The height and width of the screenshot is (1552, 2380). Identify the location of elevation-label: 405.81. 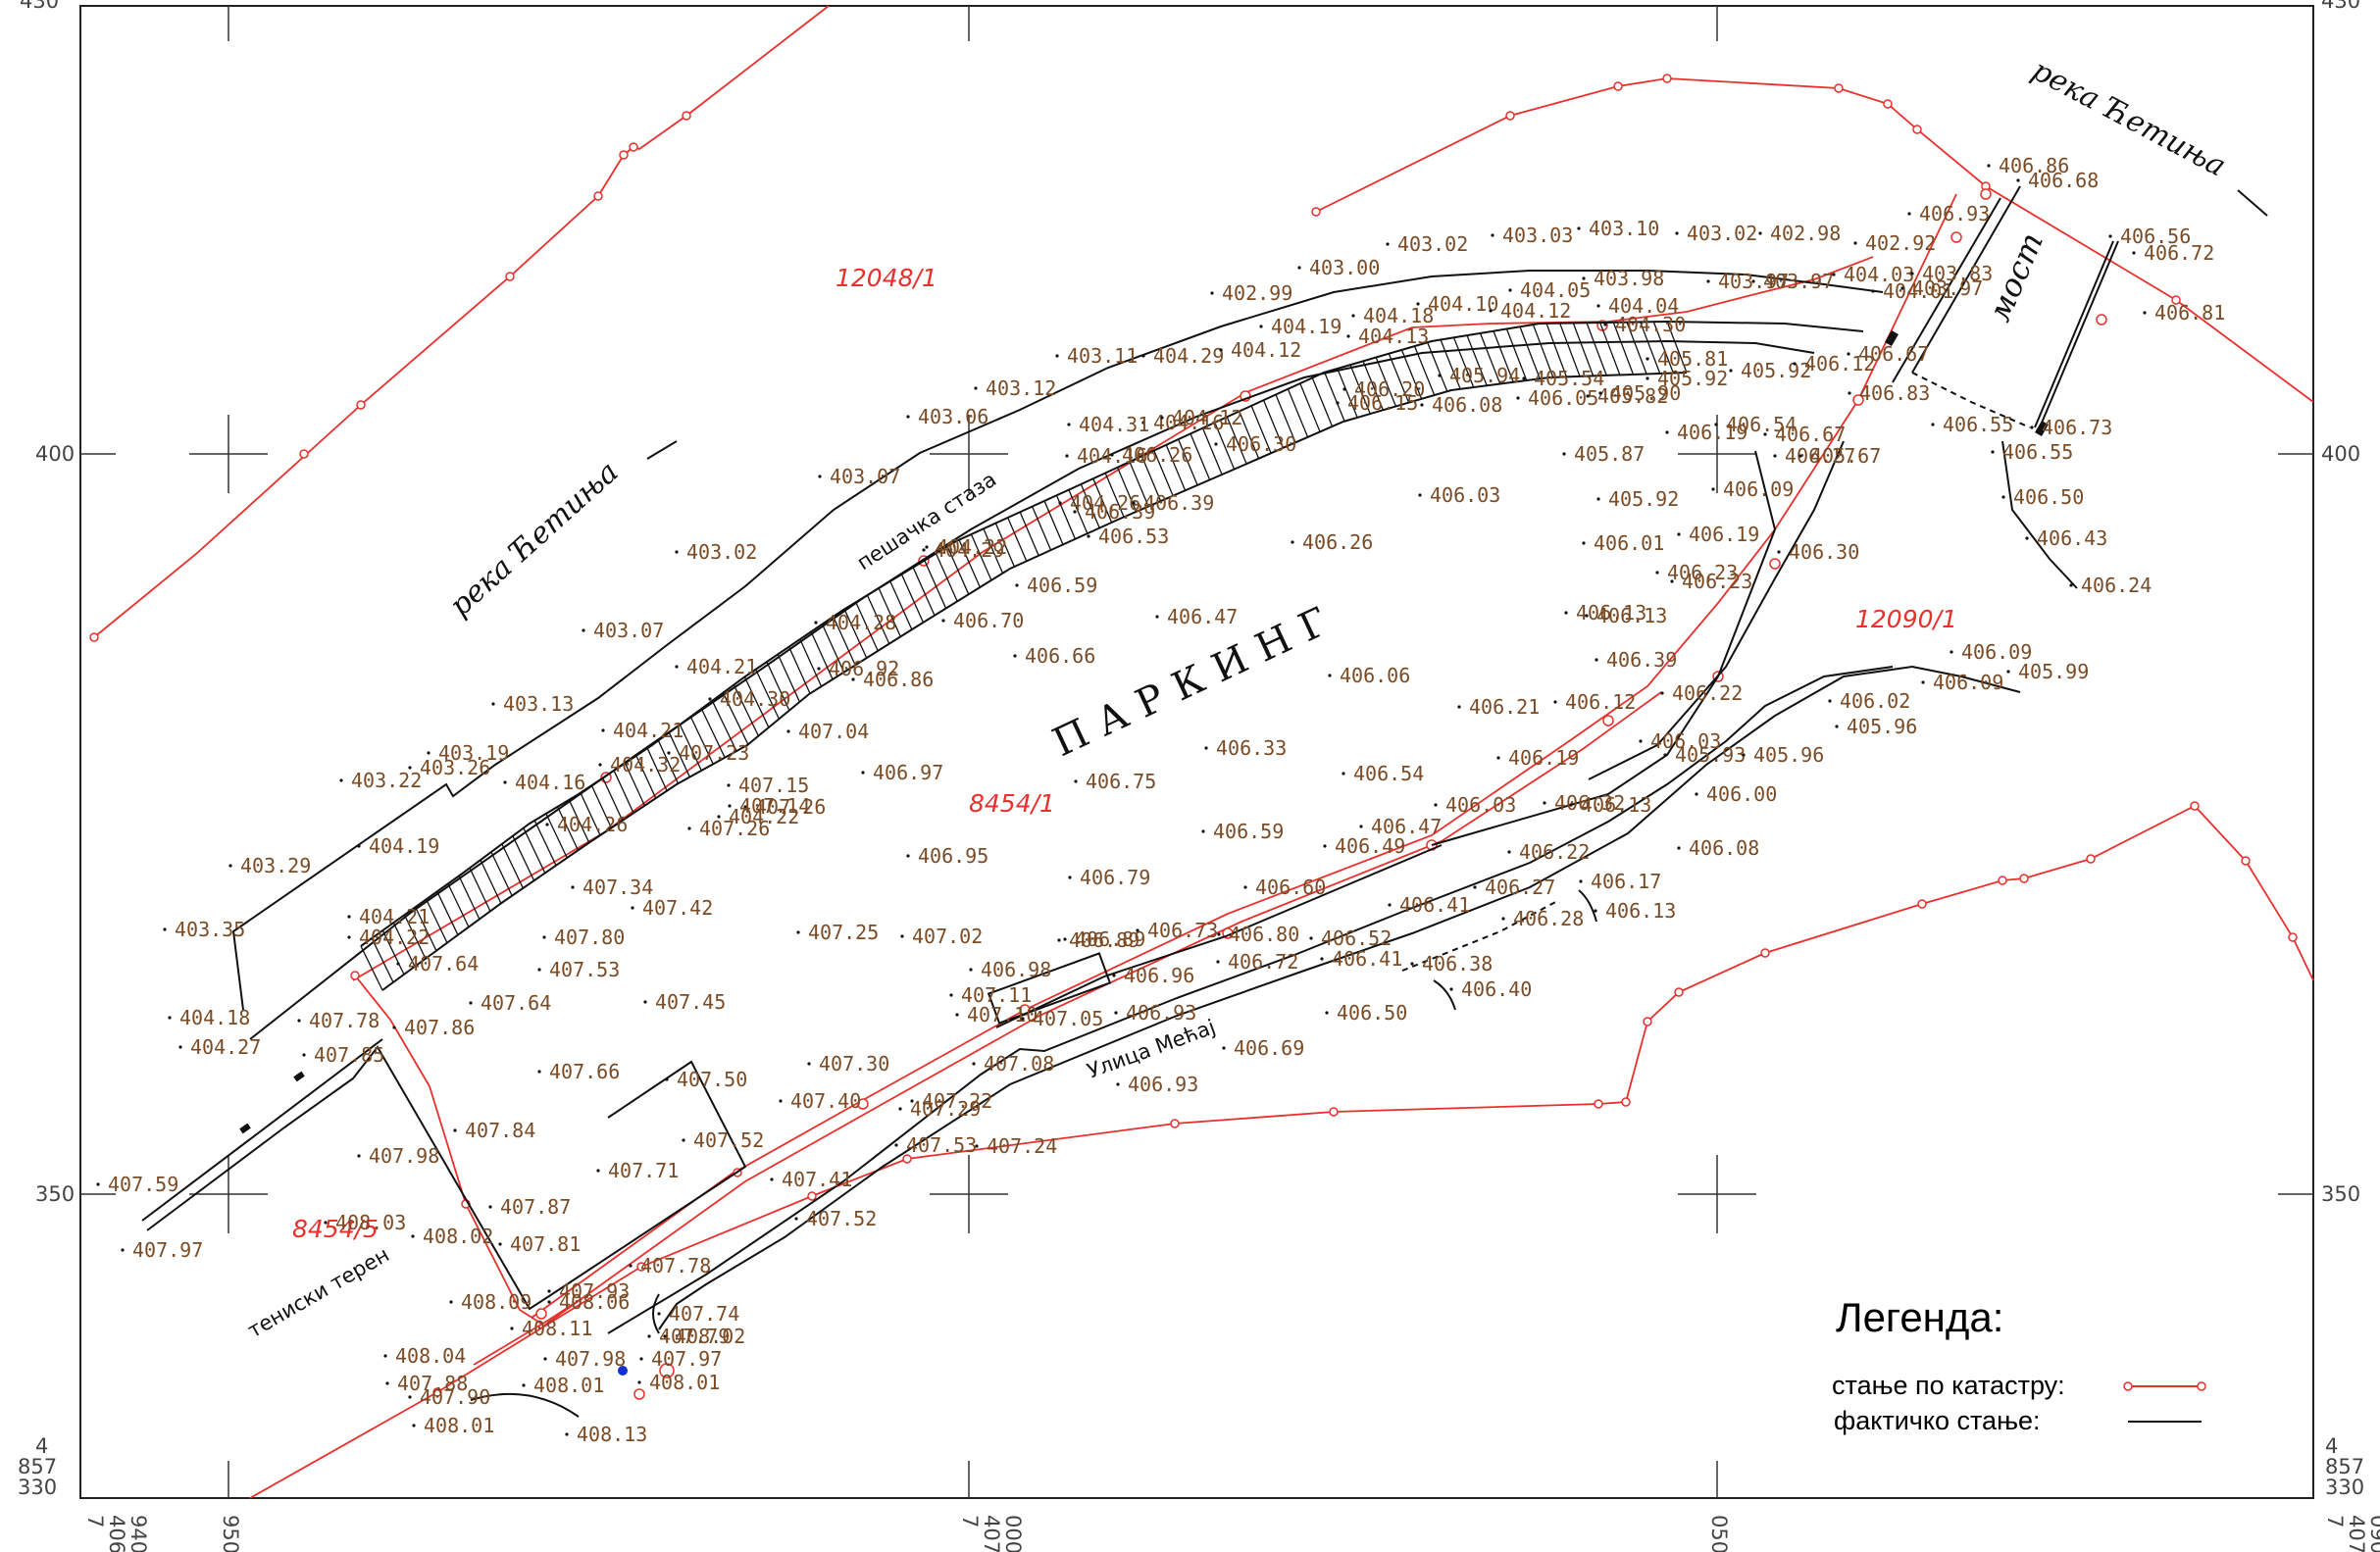
(1692, 359).